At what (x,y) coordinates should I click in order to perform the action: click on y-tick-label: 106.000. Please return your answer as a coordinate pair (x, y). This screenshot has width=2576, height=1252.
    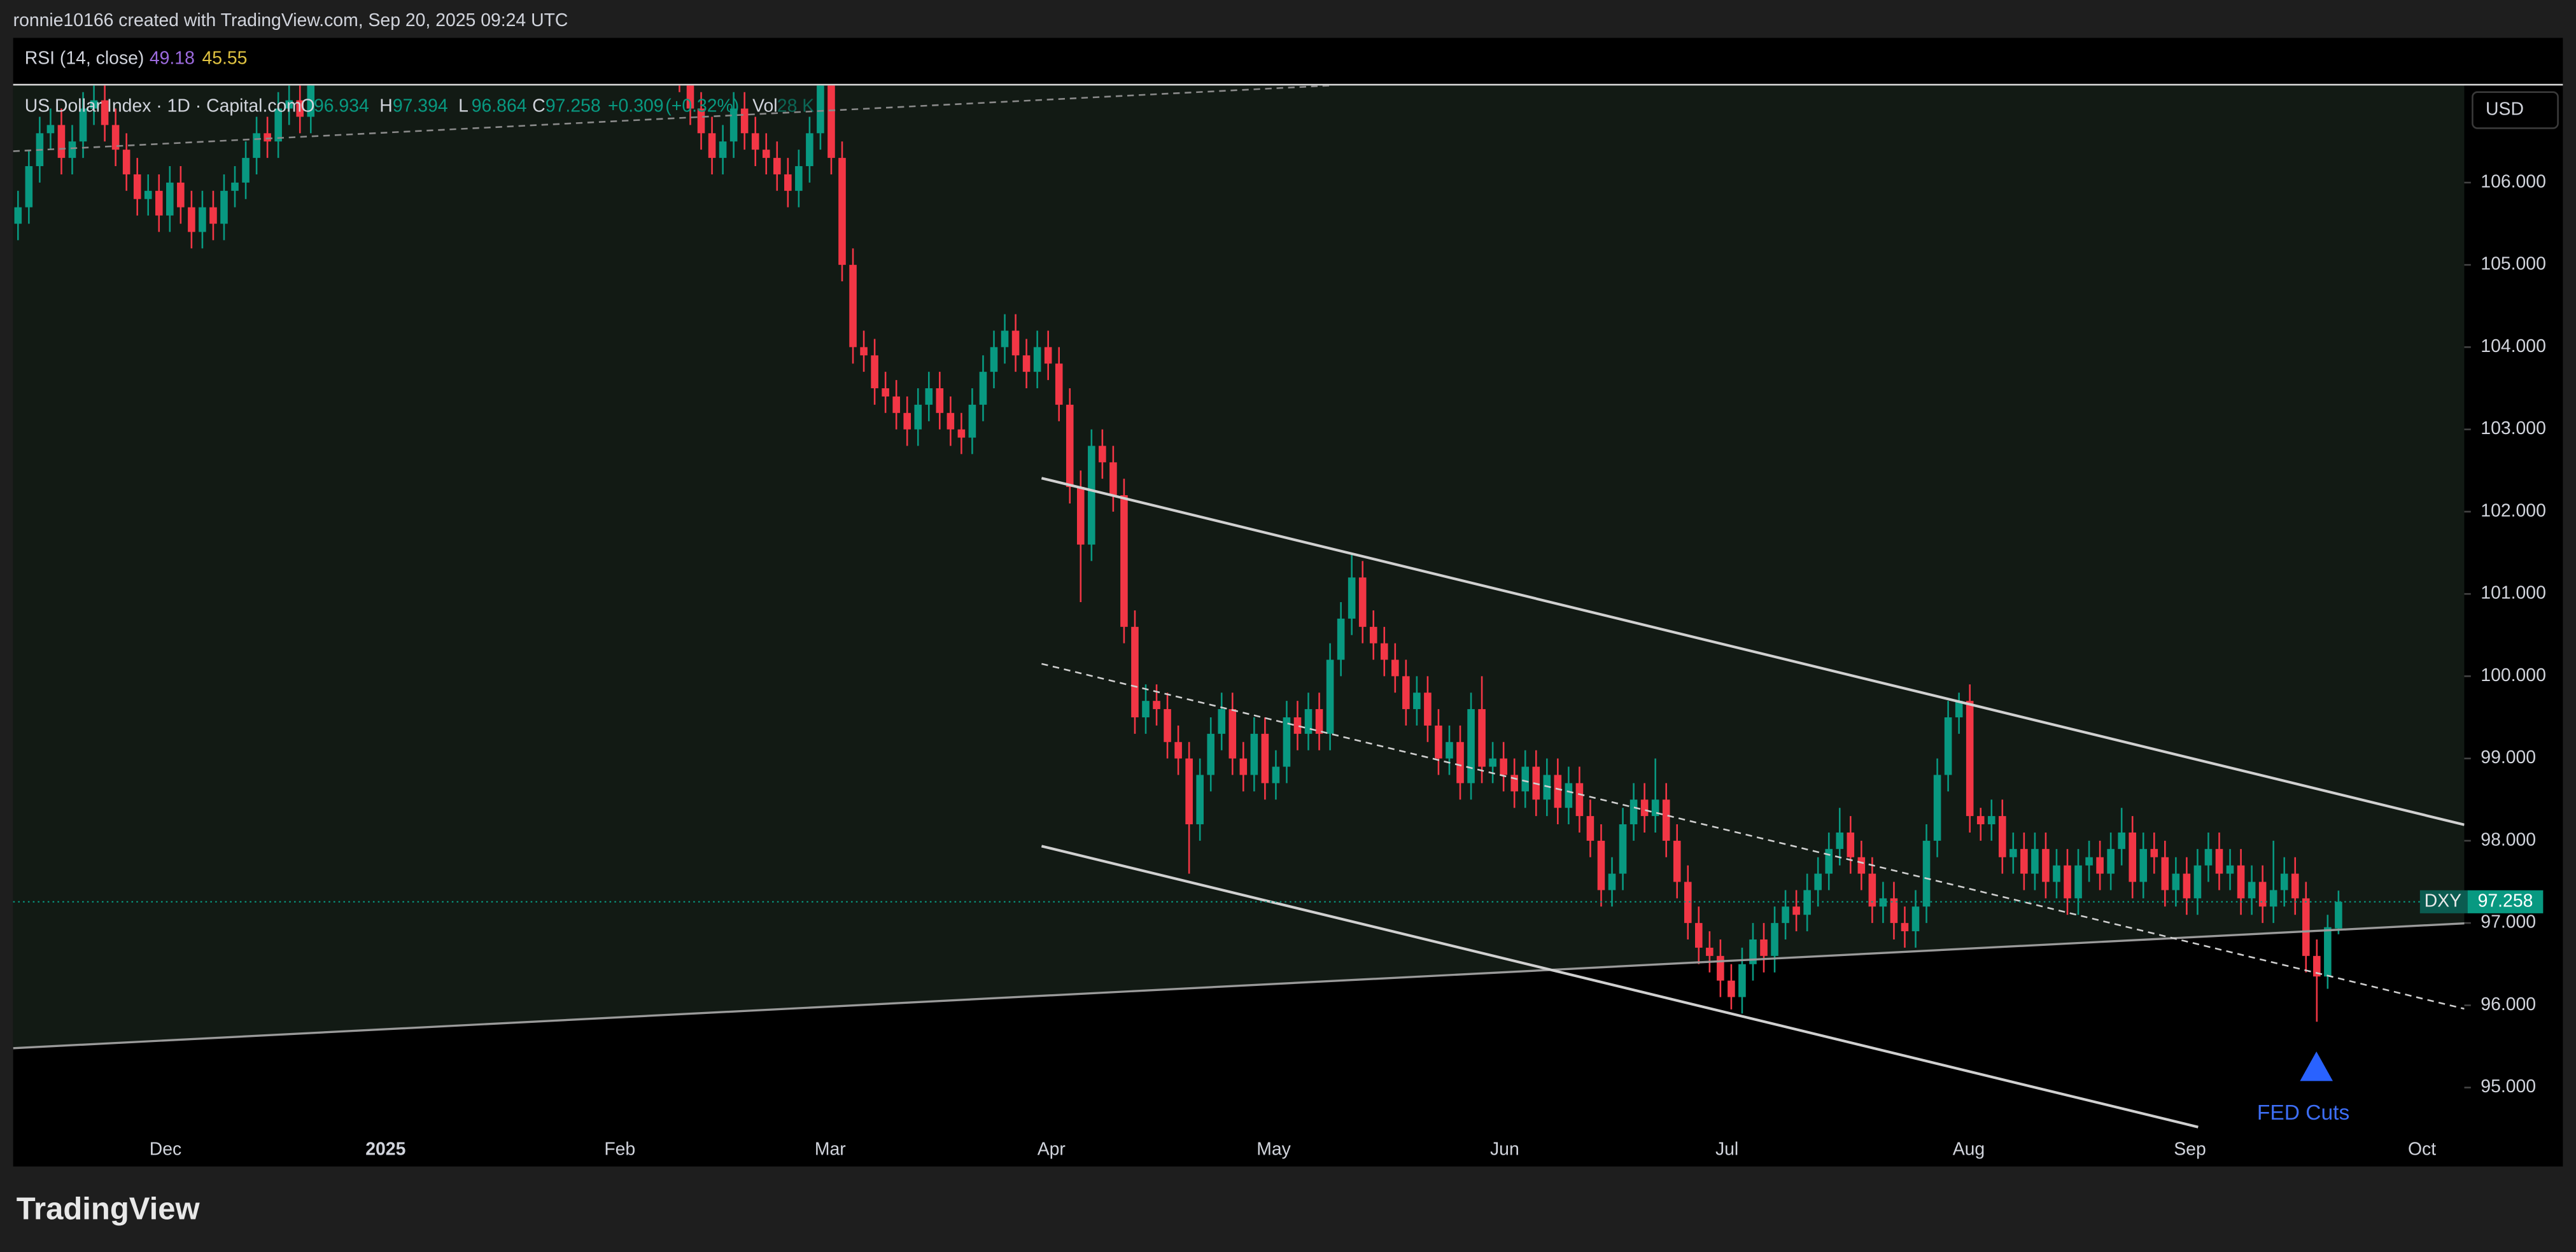
    Looking at the image, I should click on (2514, 181).